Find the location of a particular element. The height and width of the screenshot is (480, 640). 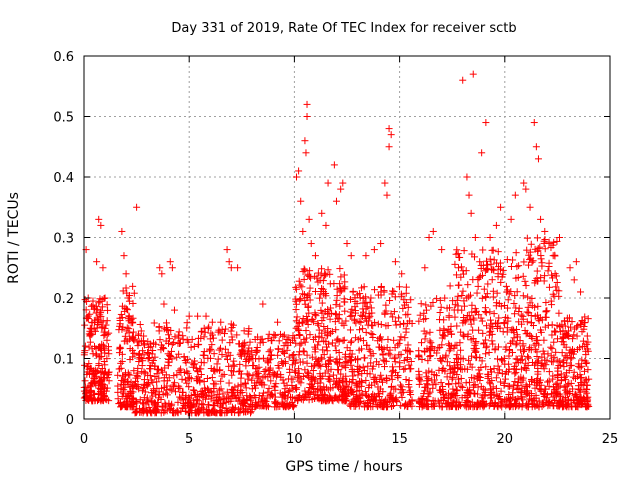

y-tick-label: 0.4 is located at coordinates (63, 178).